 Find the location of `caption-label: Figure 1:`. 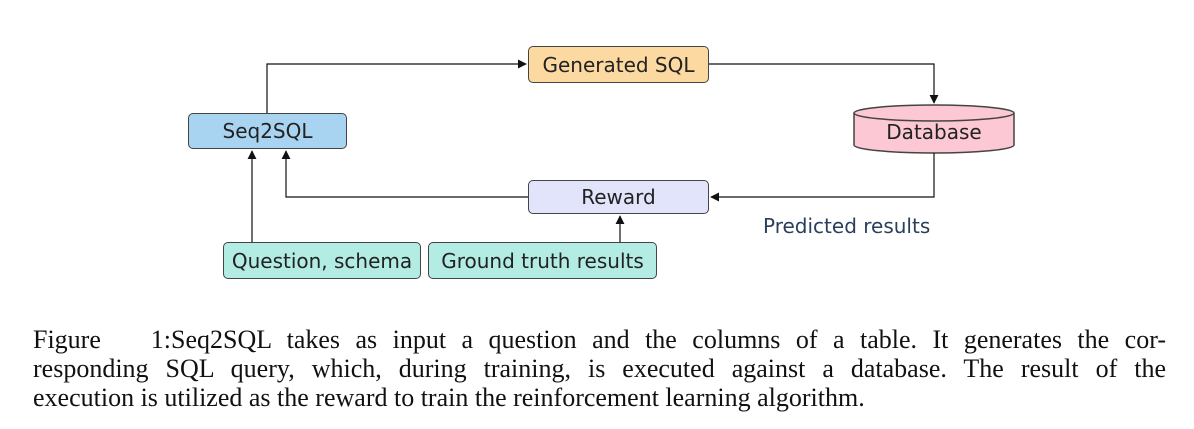

caption-label: Figure 1: is located at coordinates (102, 339).